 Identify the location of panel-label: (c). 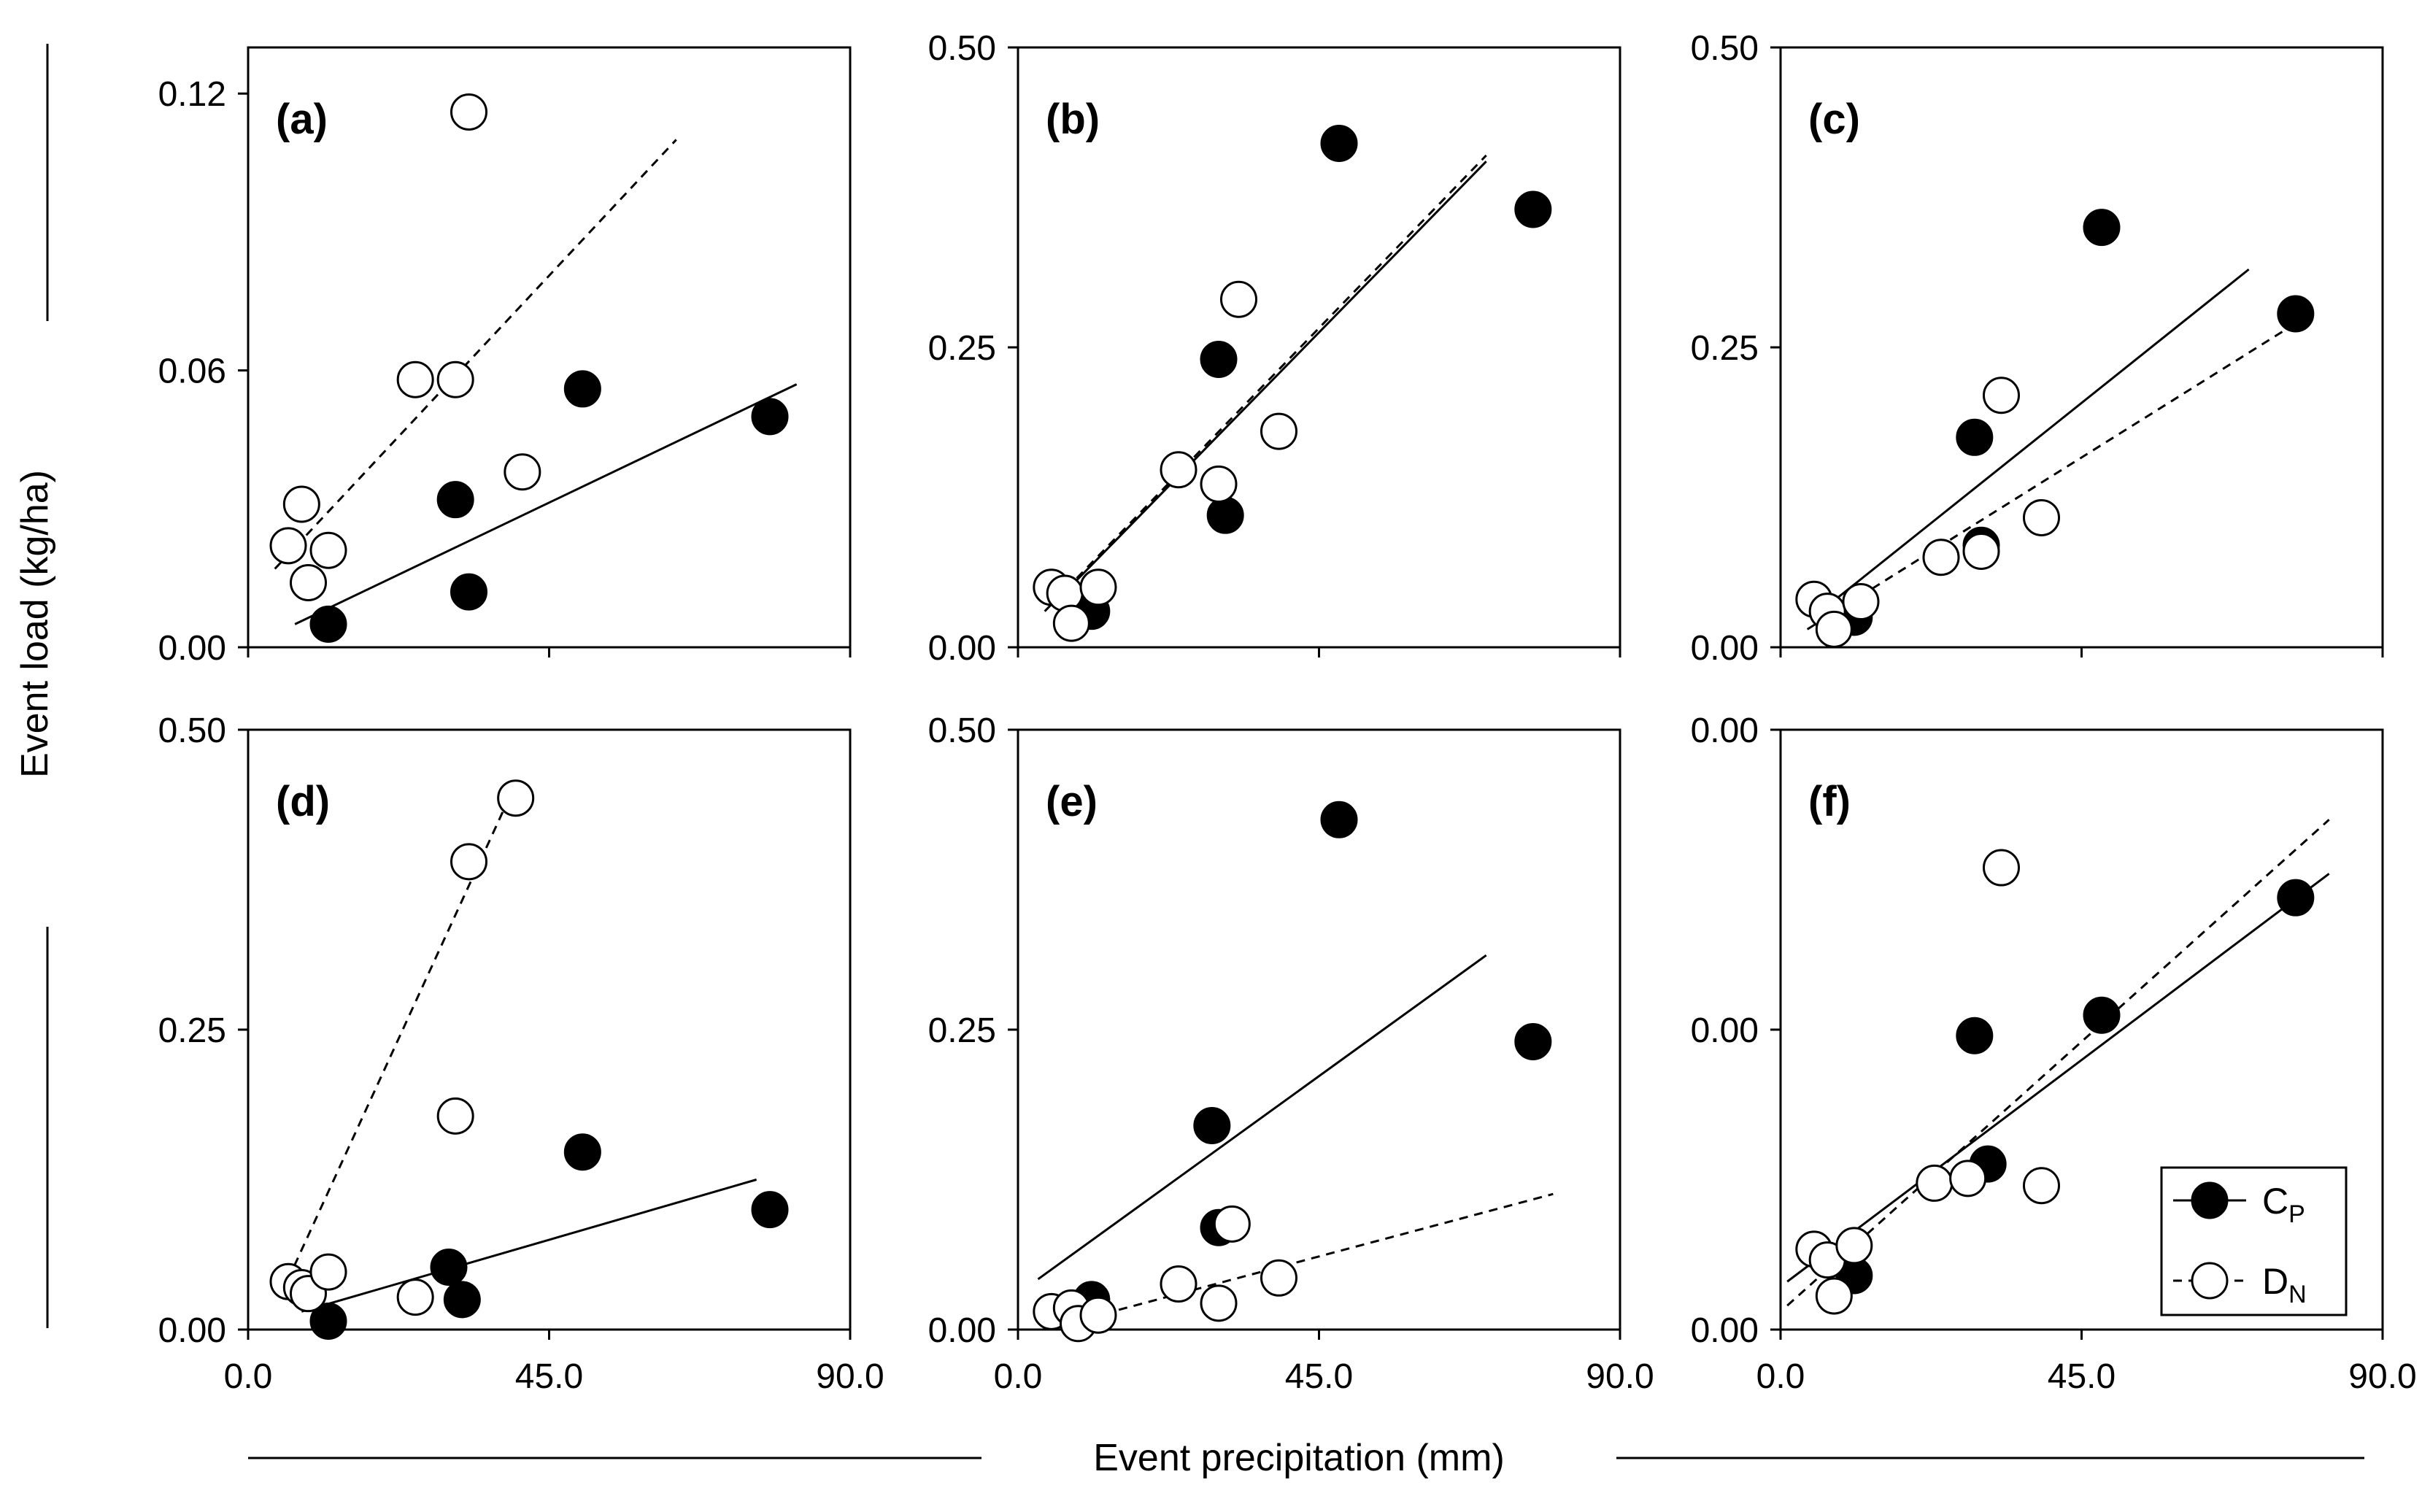
(1834, 119).